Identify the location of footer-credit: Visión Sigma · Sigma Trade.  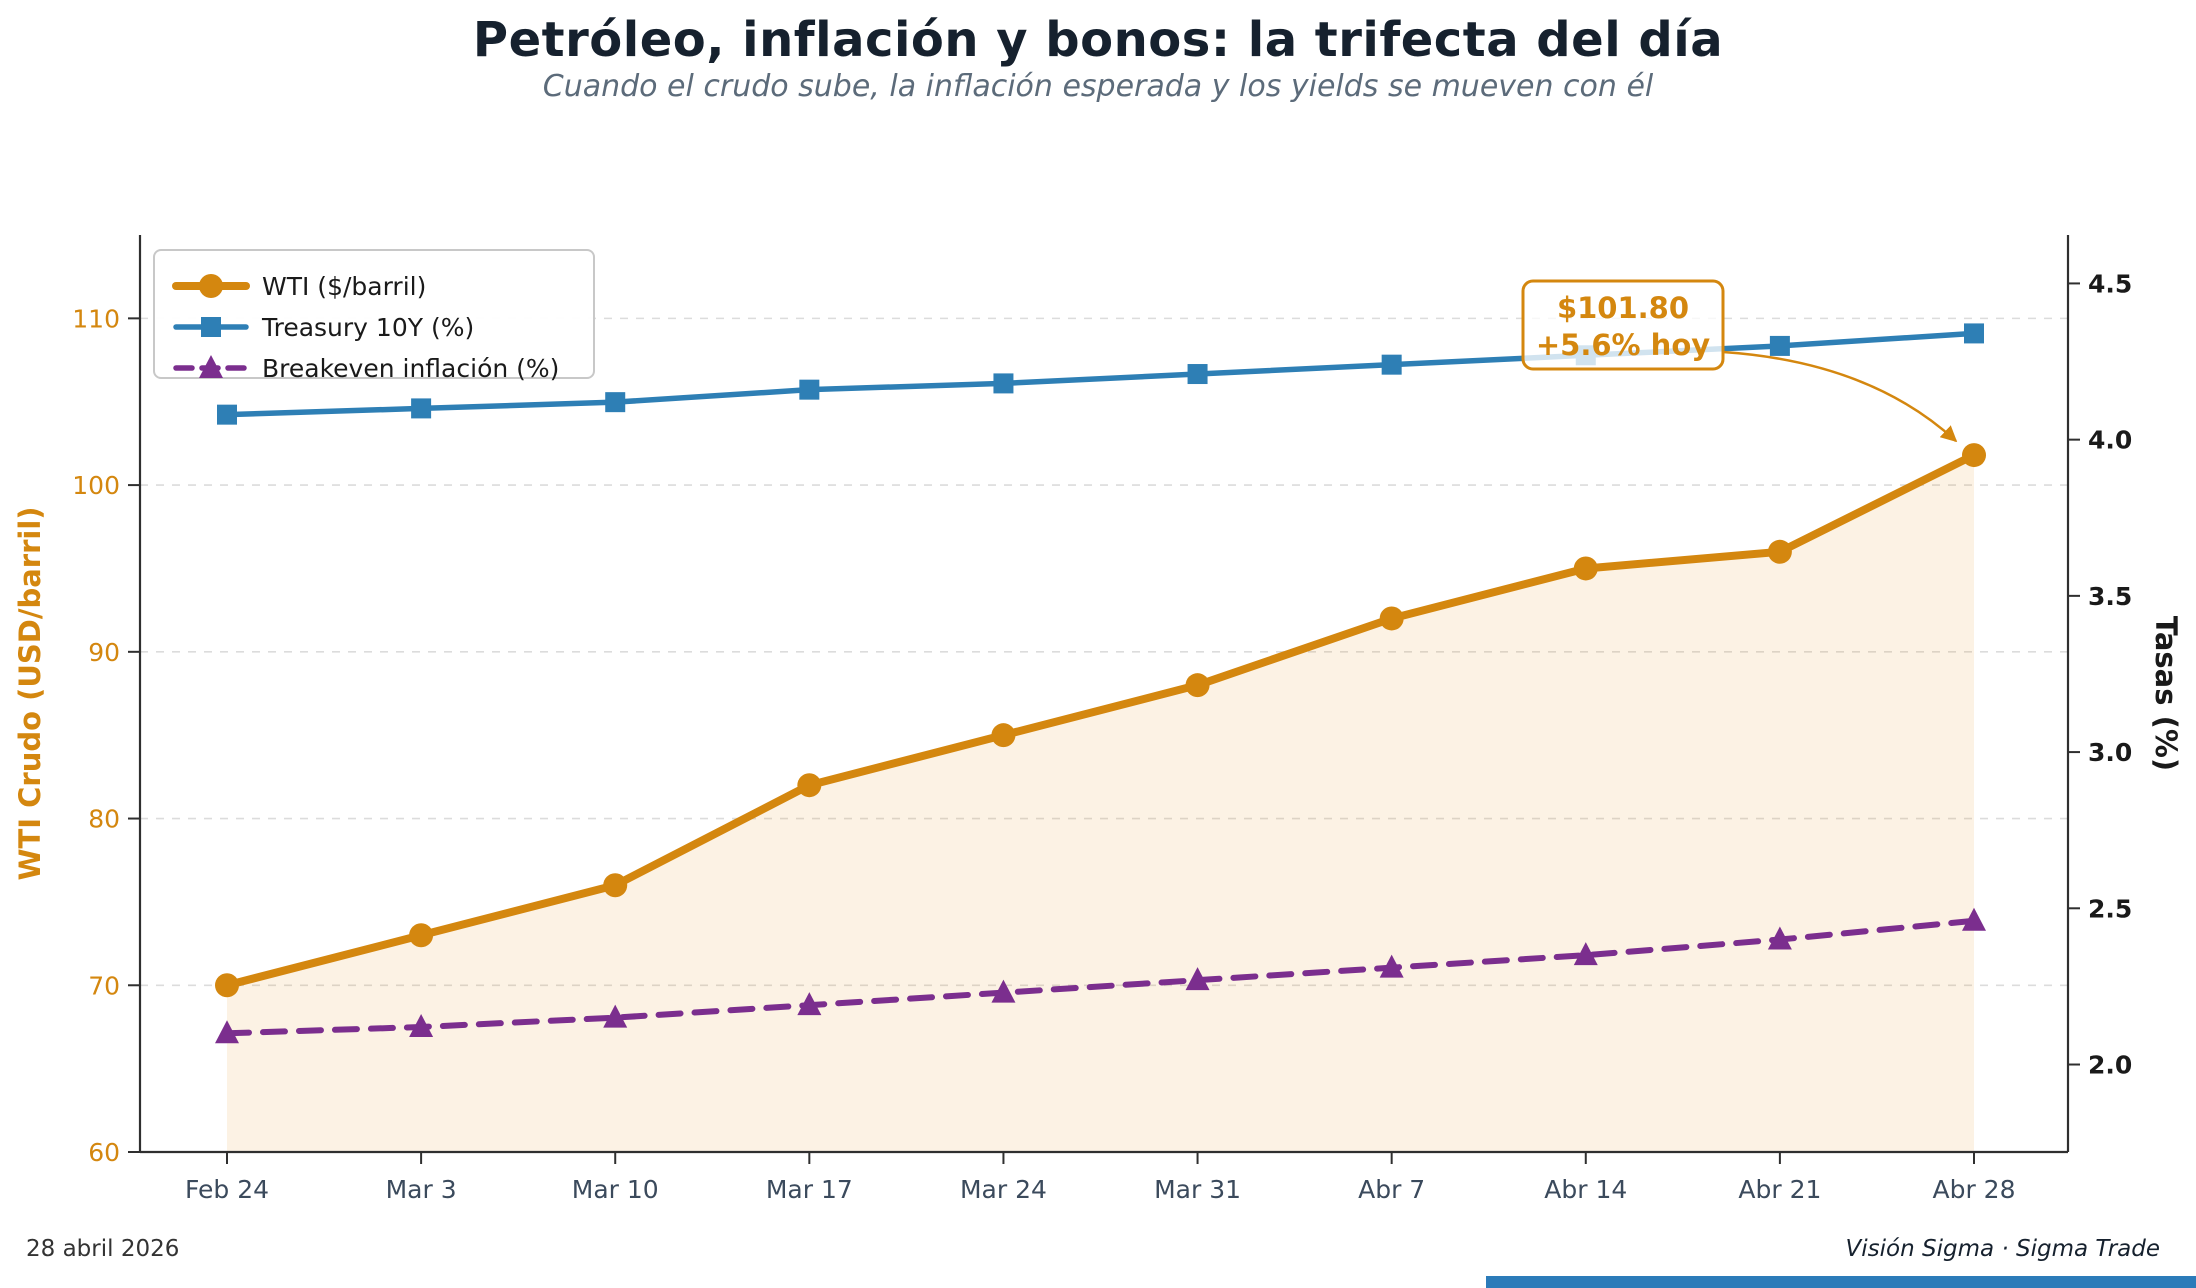
(2002, 1249).